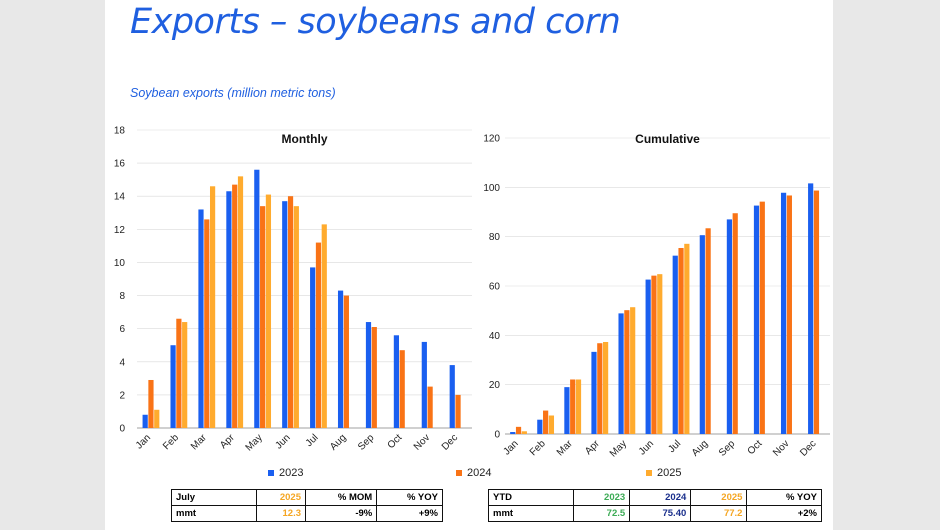 This screenshot has width=940, height=530. I want to click on table-cell: 12.3, so click(281, 513).